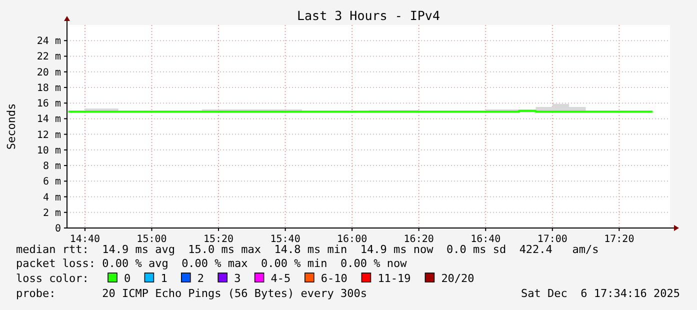 Image resolution: width=697 pixels, height=310 pixels. What do you see at coordinates (48, 57) in the screenshot?
I see `y-tick-label: 22 m` at bounding box center [48, 57].